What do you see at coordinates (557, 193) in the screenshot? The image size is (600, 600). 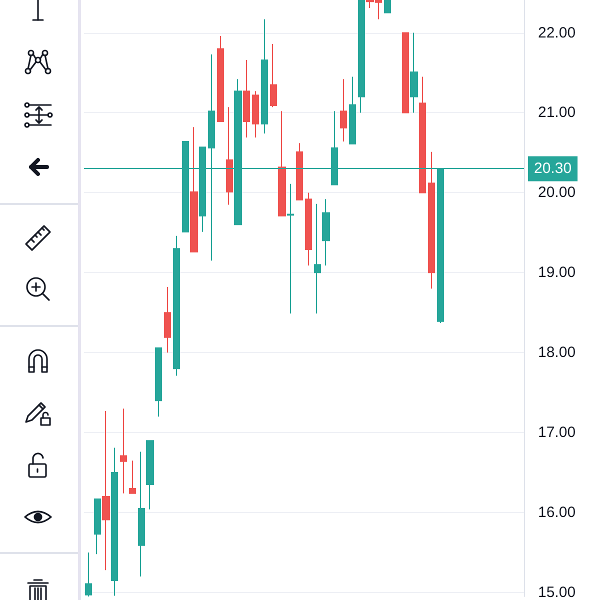 I see `y-tick-label: 20.00` at bounding box center [557, 193].